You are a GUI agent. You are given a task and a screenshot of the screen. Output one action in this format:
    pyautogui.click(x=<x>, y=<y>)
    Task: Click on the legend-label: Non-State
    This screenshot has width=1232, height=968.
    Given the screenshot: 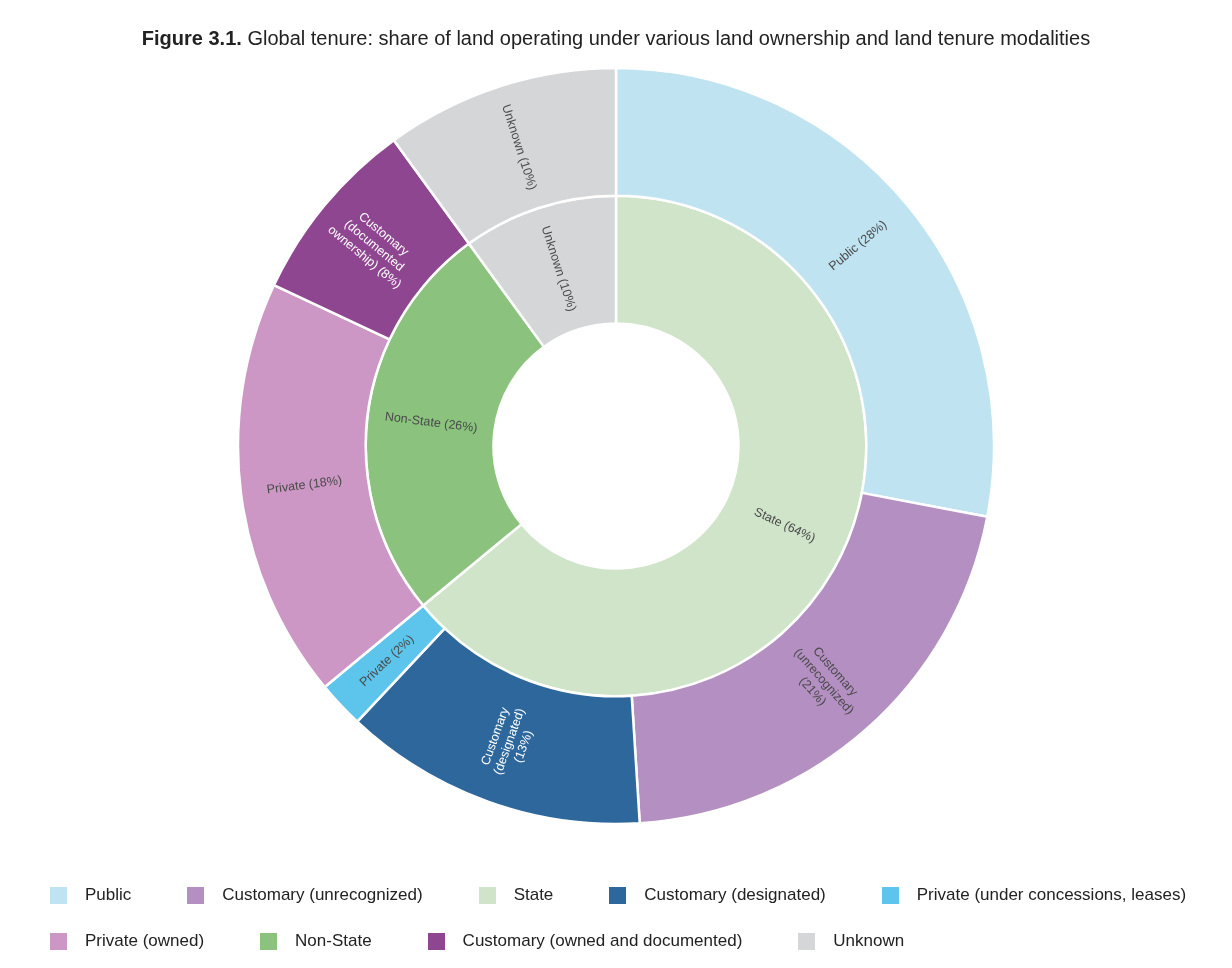 What is the action you would take?
    pyautogui.click(x=333, y=941)
    